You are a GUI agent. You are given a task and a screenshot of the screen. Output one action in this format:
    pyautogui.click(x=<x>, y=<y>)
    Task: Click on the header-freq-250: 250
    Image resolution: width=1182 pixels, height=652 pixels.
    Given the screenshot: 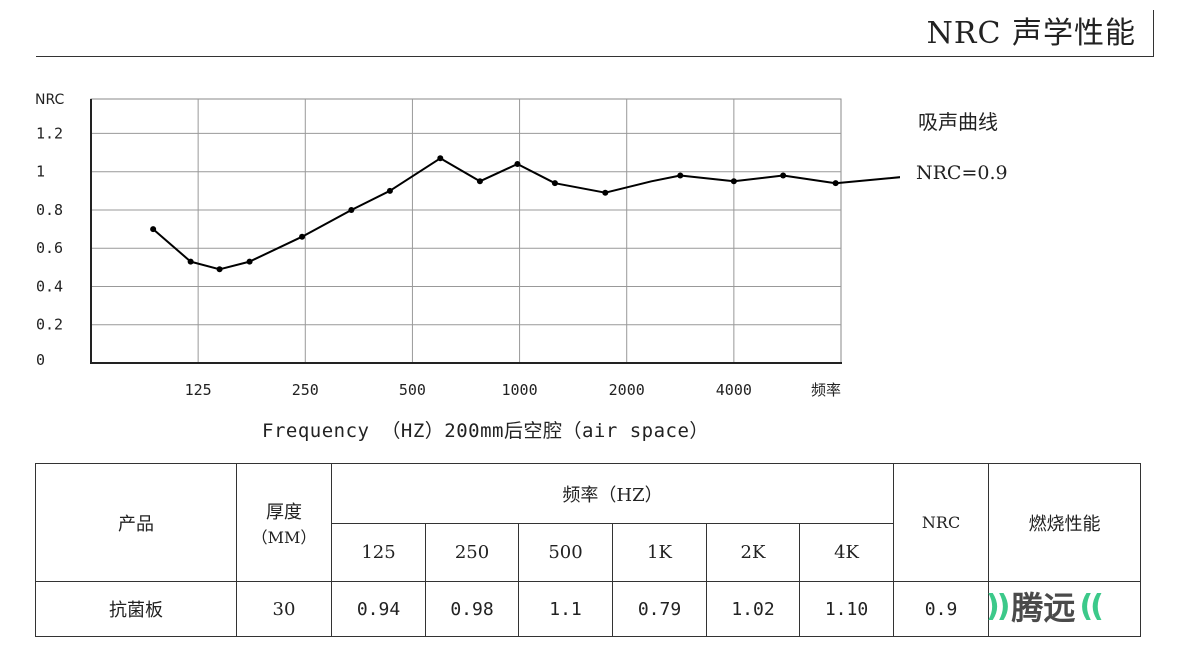 What is the action you would take?
    pyautogui.click(x=472, y=552)
    